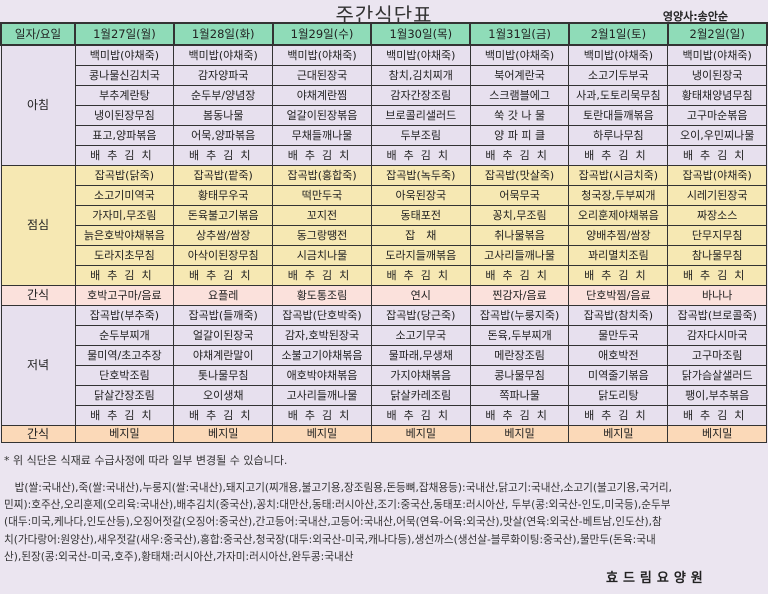 The height and width of the screenshot is (594, 768). Describe the element at coordinates (322, 295) in the screenshot. I see `menu-cell: 황도통조림` at that location.